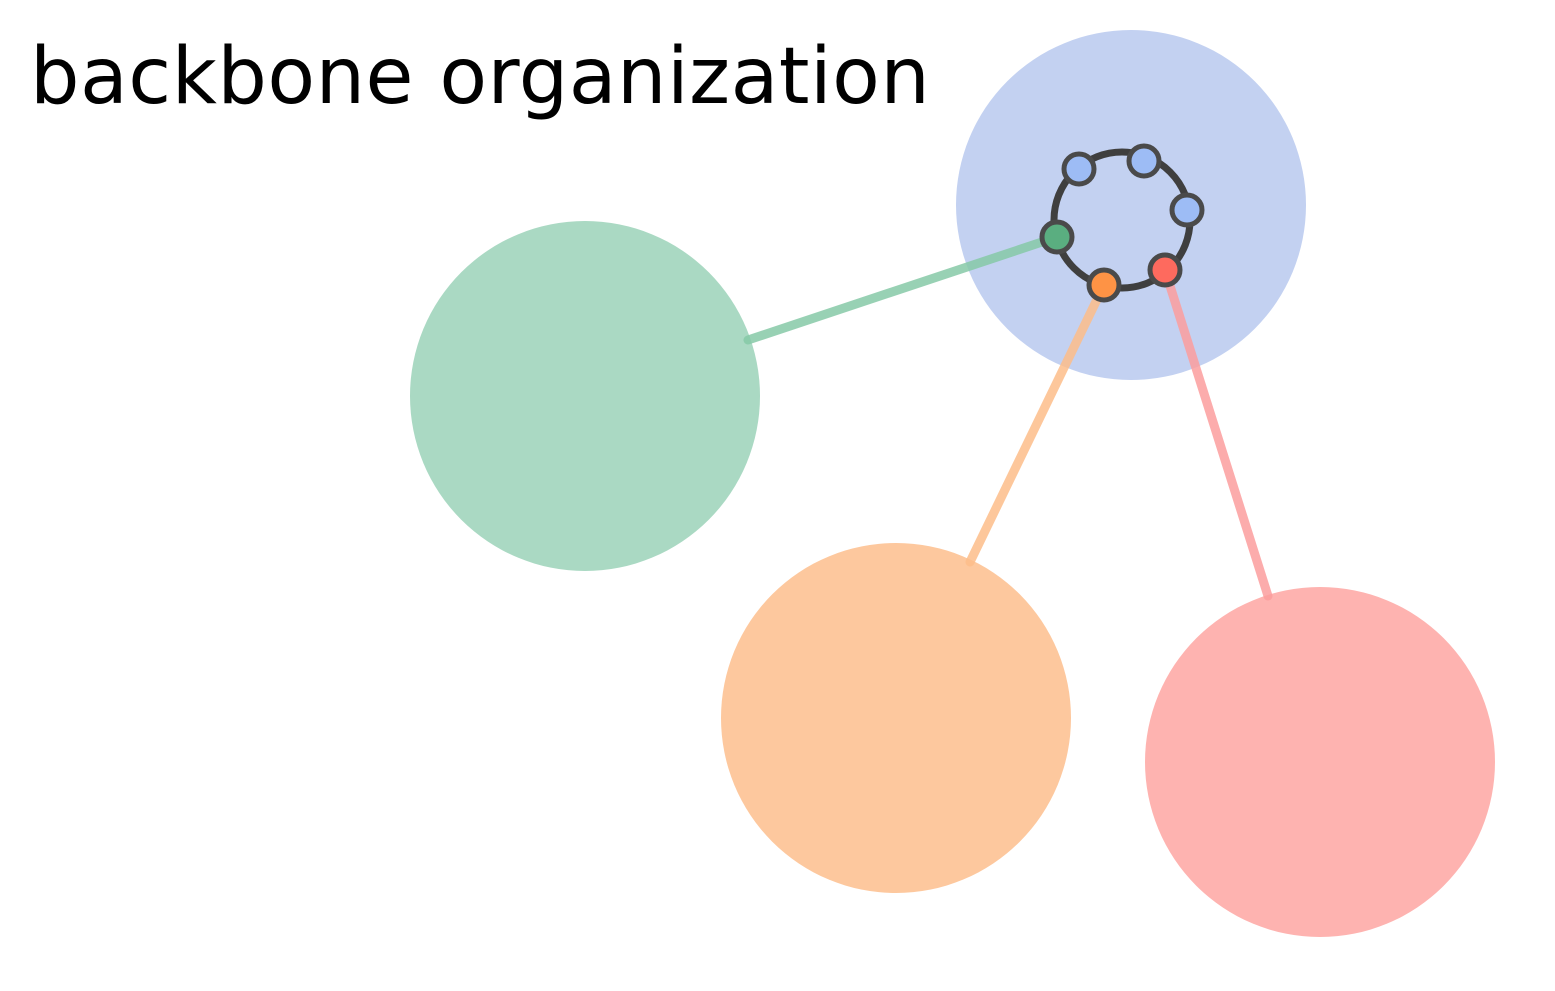 Image resolution: width=1555 pixels, height=991 pixels. What do you see at coordinates (1104, 285) in the screenshot?
I see `ring-node-orange` at bounding box center [1104, 285].